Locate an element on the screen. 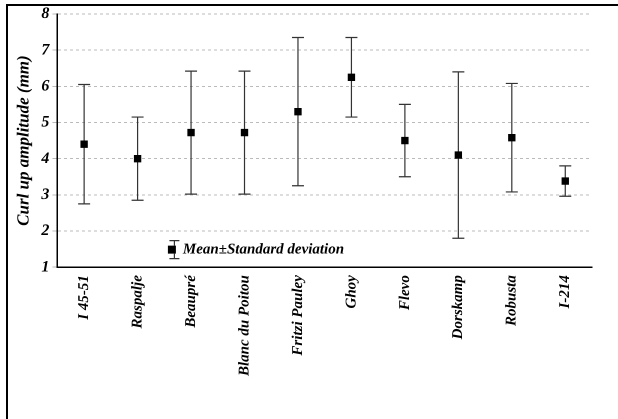 Image resolution: width=618 pixels, height=419 pixels. x-tick-label: I-214 is located at coordinates (565, 292).